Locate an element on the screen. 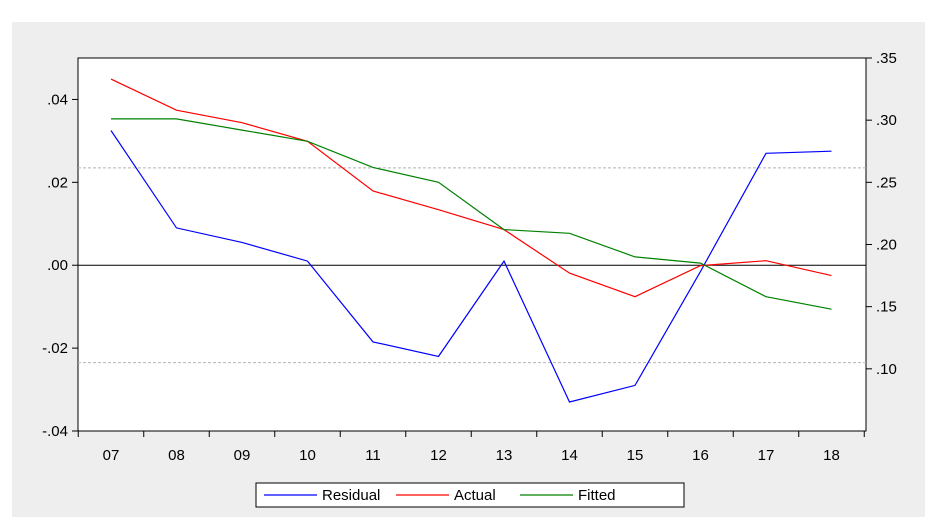  left-tick-label: -.04 is located at coordinates (55, 431).